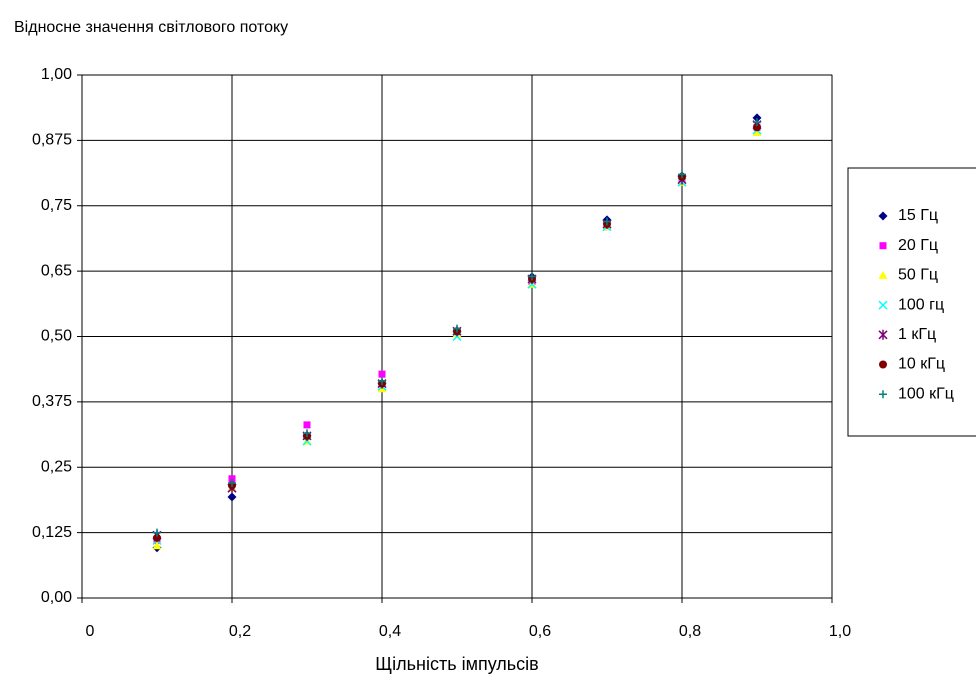 Image resolution: width=976 pixels, height=680 pixels. Describe the element at coordinates (918, 215) in the screenshot. I see `legend-label: 15 Гц` at that location.